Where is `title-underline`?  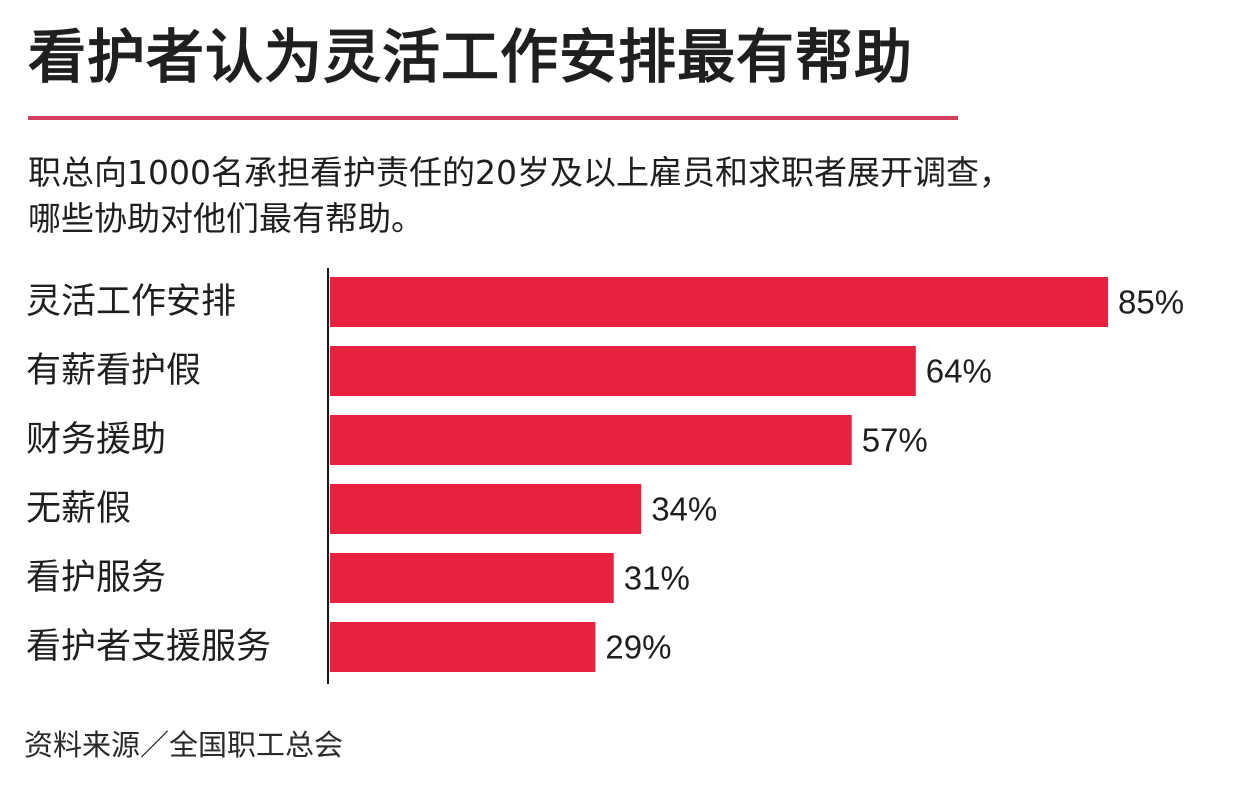
title-underline is located at coordinates (493, 118).